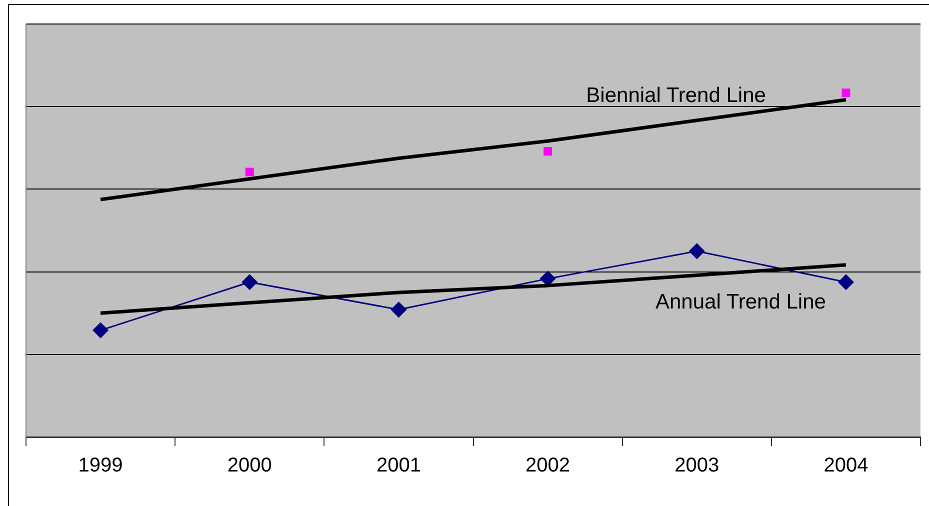  What do you see at coordinates (548, 465) in the screenshot?
I see `x-tick-label: 2002` at bounding box center [548, 465].